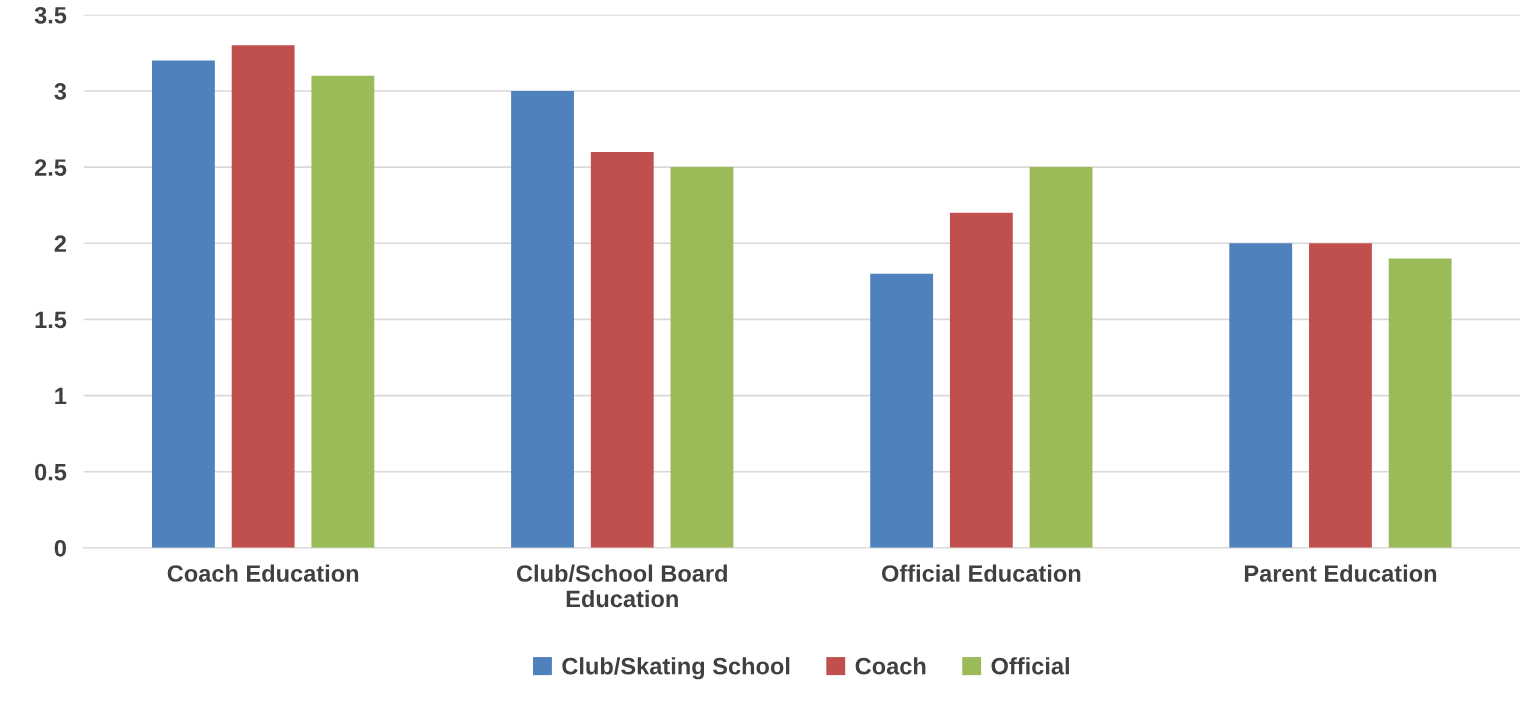  Describe the element at coordinates (51, 472) in the screenshot. I see `y-tick-label: 0.5` at that location.